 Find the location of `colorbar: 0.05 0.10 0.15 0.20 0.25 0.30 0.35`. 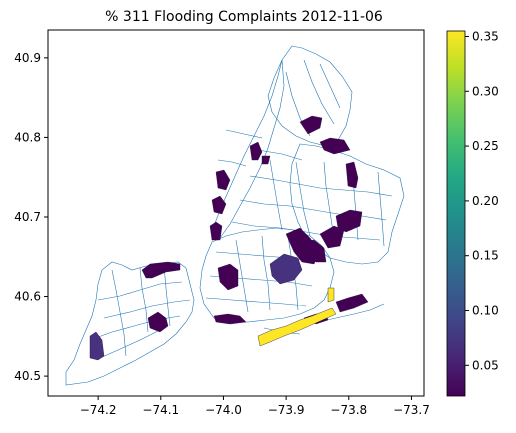

colorbar: 0.05 0.10 0.15 0.20 0.25 0.30 0.35 is located at coordinates (472, 213).